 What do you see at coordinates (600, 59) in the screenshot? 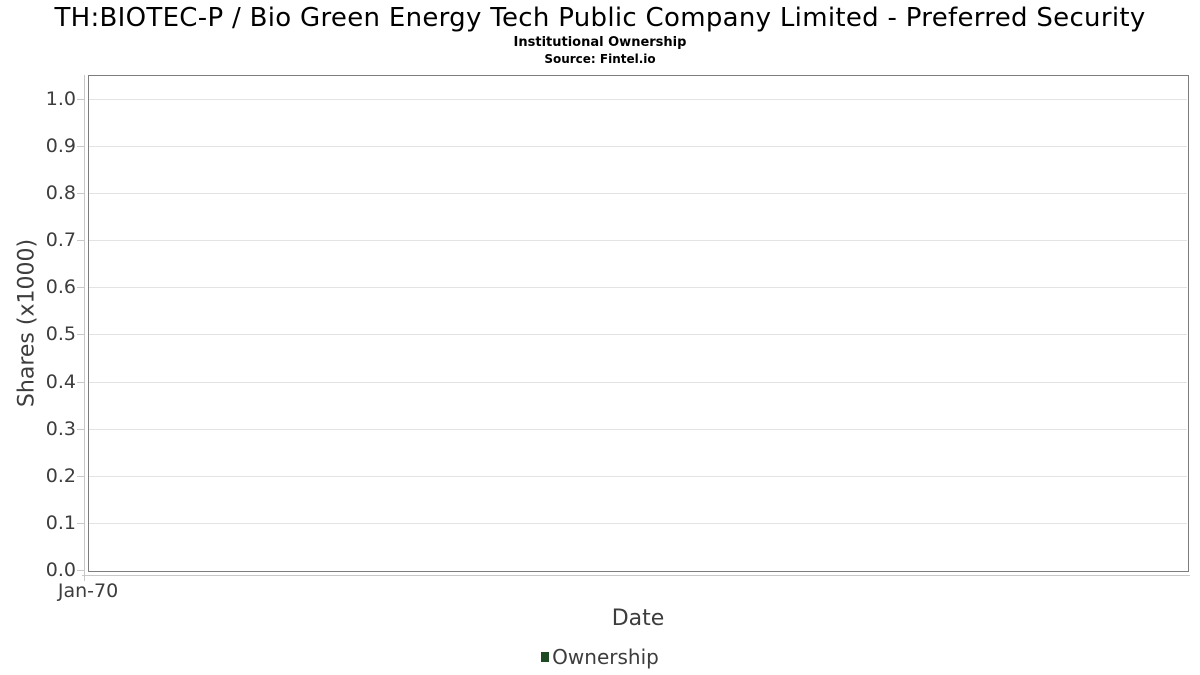
I see `chart-source: Source: Fintel.io` at bounding box center [600, 59].